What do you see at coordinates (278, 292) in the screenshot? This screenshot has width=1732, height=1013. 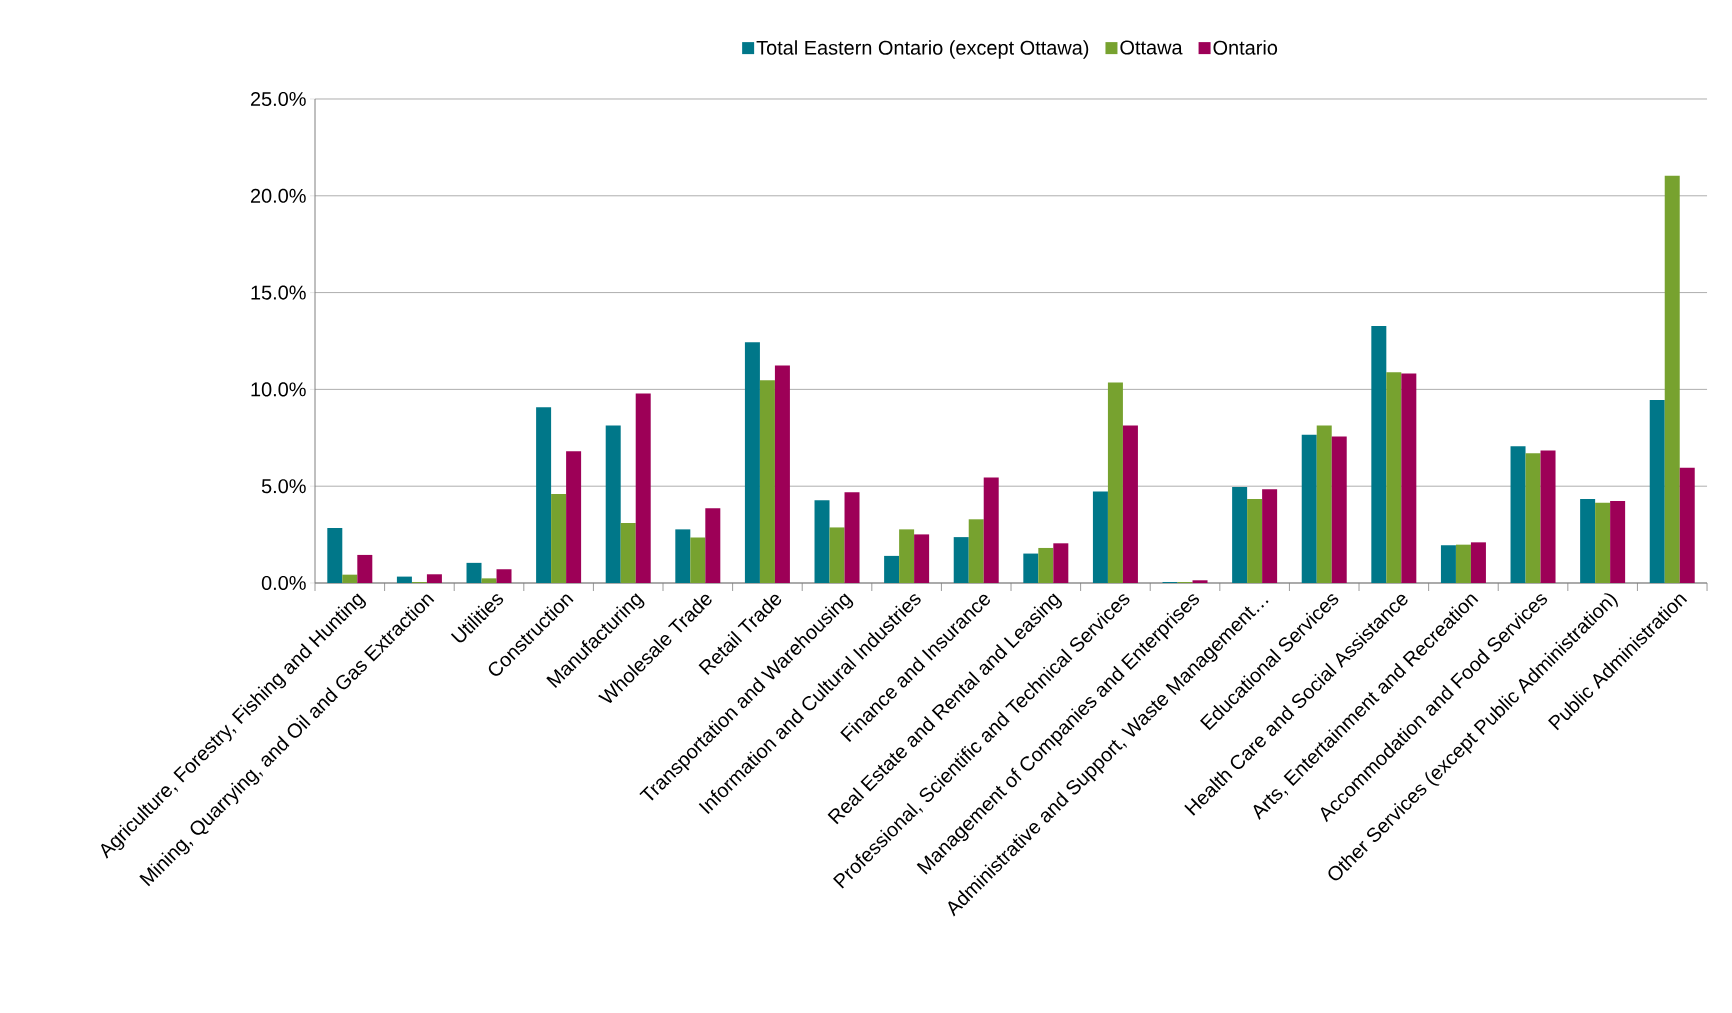 I see `y-tick-label: 15.0%` at bounding box center [278, 292].